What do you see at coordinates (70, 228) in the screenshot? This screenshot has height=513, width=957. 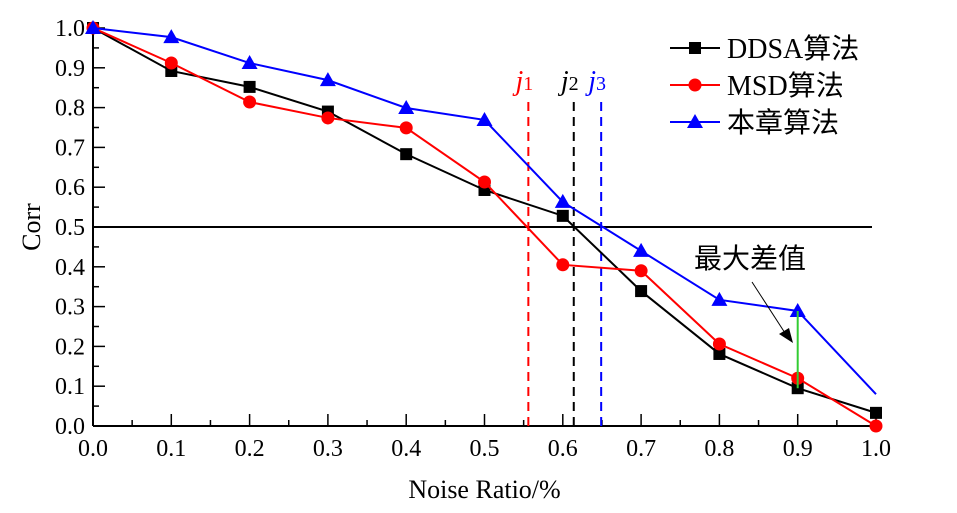 I see `y-tick-label: 0.5` at bounding box center [70, 228].